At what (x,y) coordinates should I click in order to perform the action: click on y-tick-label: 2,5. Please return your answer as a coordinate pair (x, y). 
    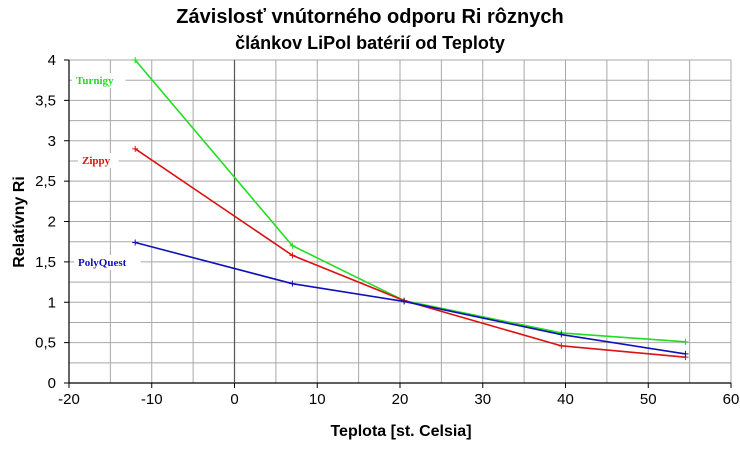
    Looking at the image, I should click on (45, 181).